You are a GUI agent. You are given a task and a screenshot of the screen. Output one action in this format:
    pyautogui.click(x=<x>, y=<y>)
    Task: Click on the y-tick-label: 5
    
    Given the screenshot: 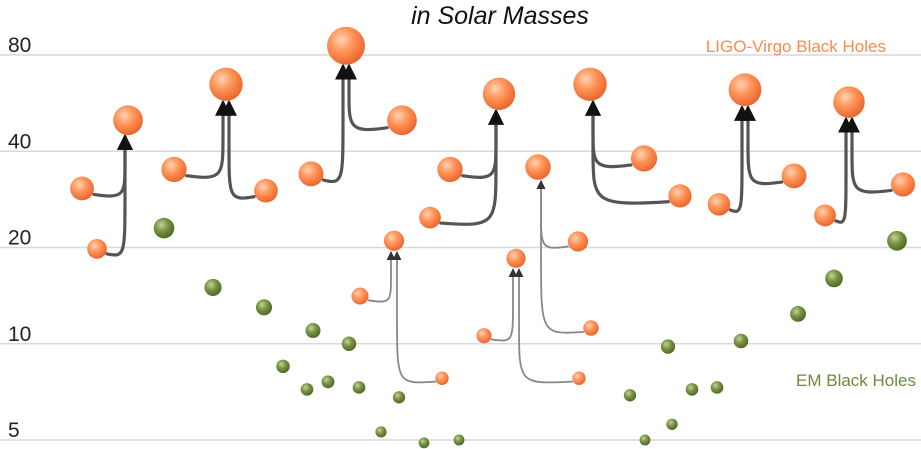 What is the action you would take?
    pyautogui.click(x=14, y=430)
    